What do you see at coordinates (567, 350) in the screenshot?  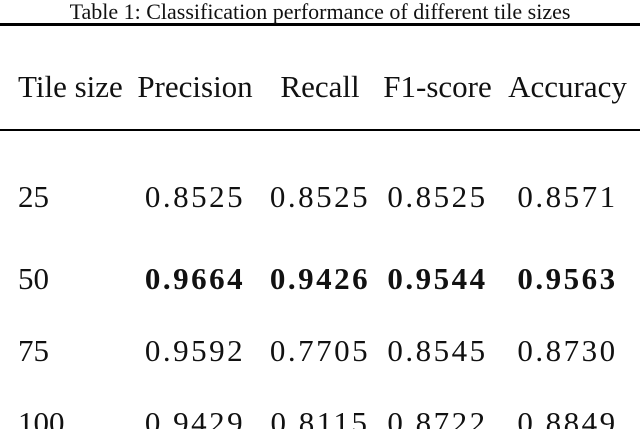 I see `cell-accuracy: 0.8730` at bounding box center [567, 350].